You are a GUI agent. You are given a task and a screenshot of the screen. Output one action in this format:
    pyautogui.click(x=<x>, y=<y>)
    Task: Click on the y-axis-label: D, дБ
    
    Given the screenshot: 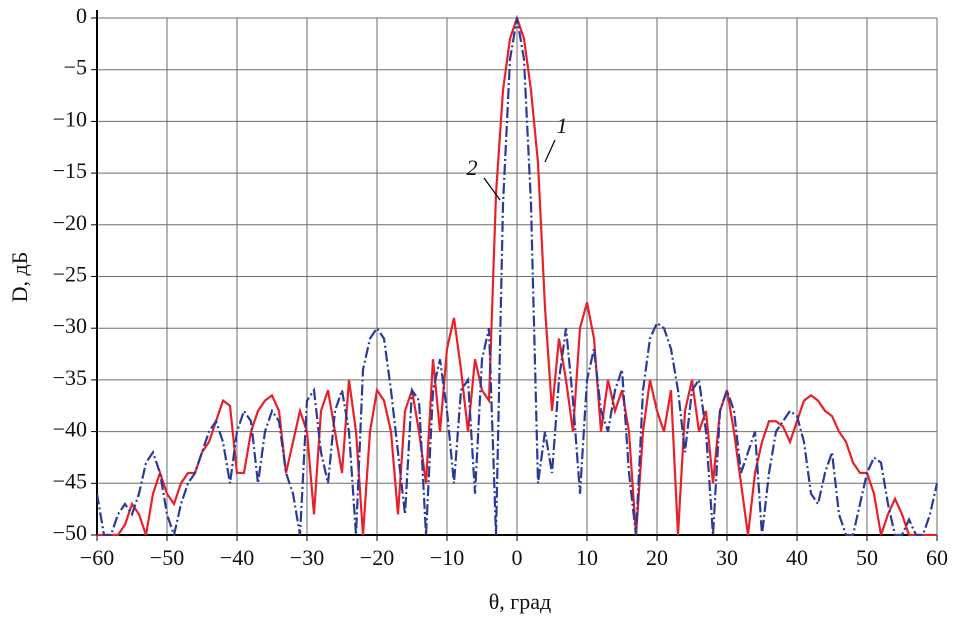 What is the action you would take?
    pyautogui.click(x=19, y=277)
    